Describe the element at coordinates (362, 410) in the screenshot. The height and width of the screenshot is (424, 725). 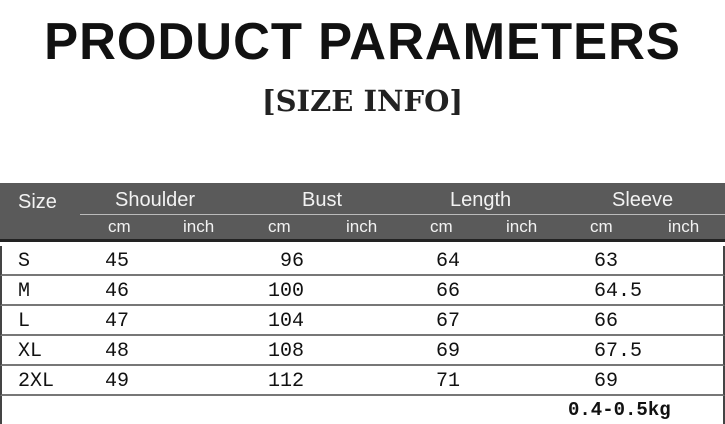
I see `weight-row: 0.4-0.5kg` at that location.